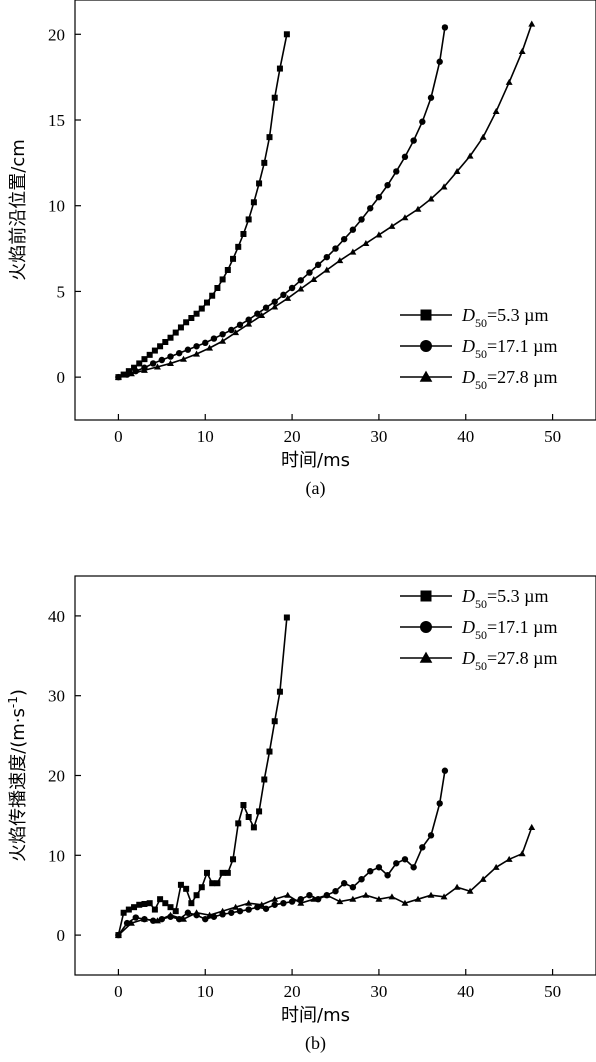  Describe the element at coordinates (118, 436) in the screenshot. I see `x-tick-label: 0` at that location.